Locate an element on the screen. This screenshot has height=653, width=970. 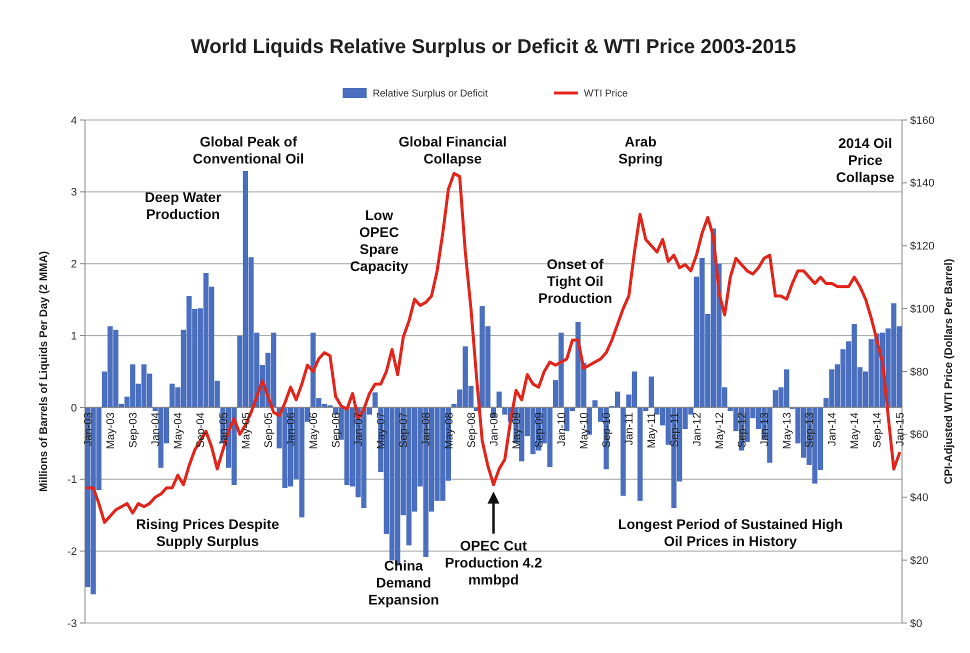
y2-tick-label: $0 is located at coordinates (916, 624).